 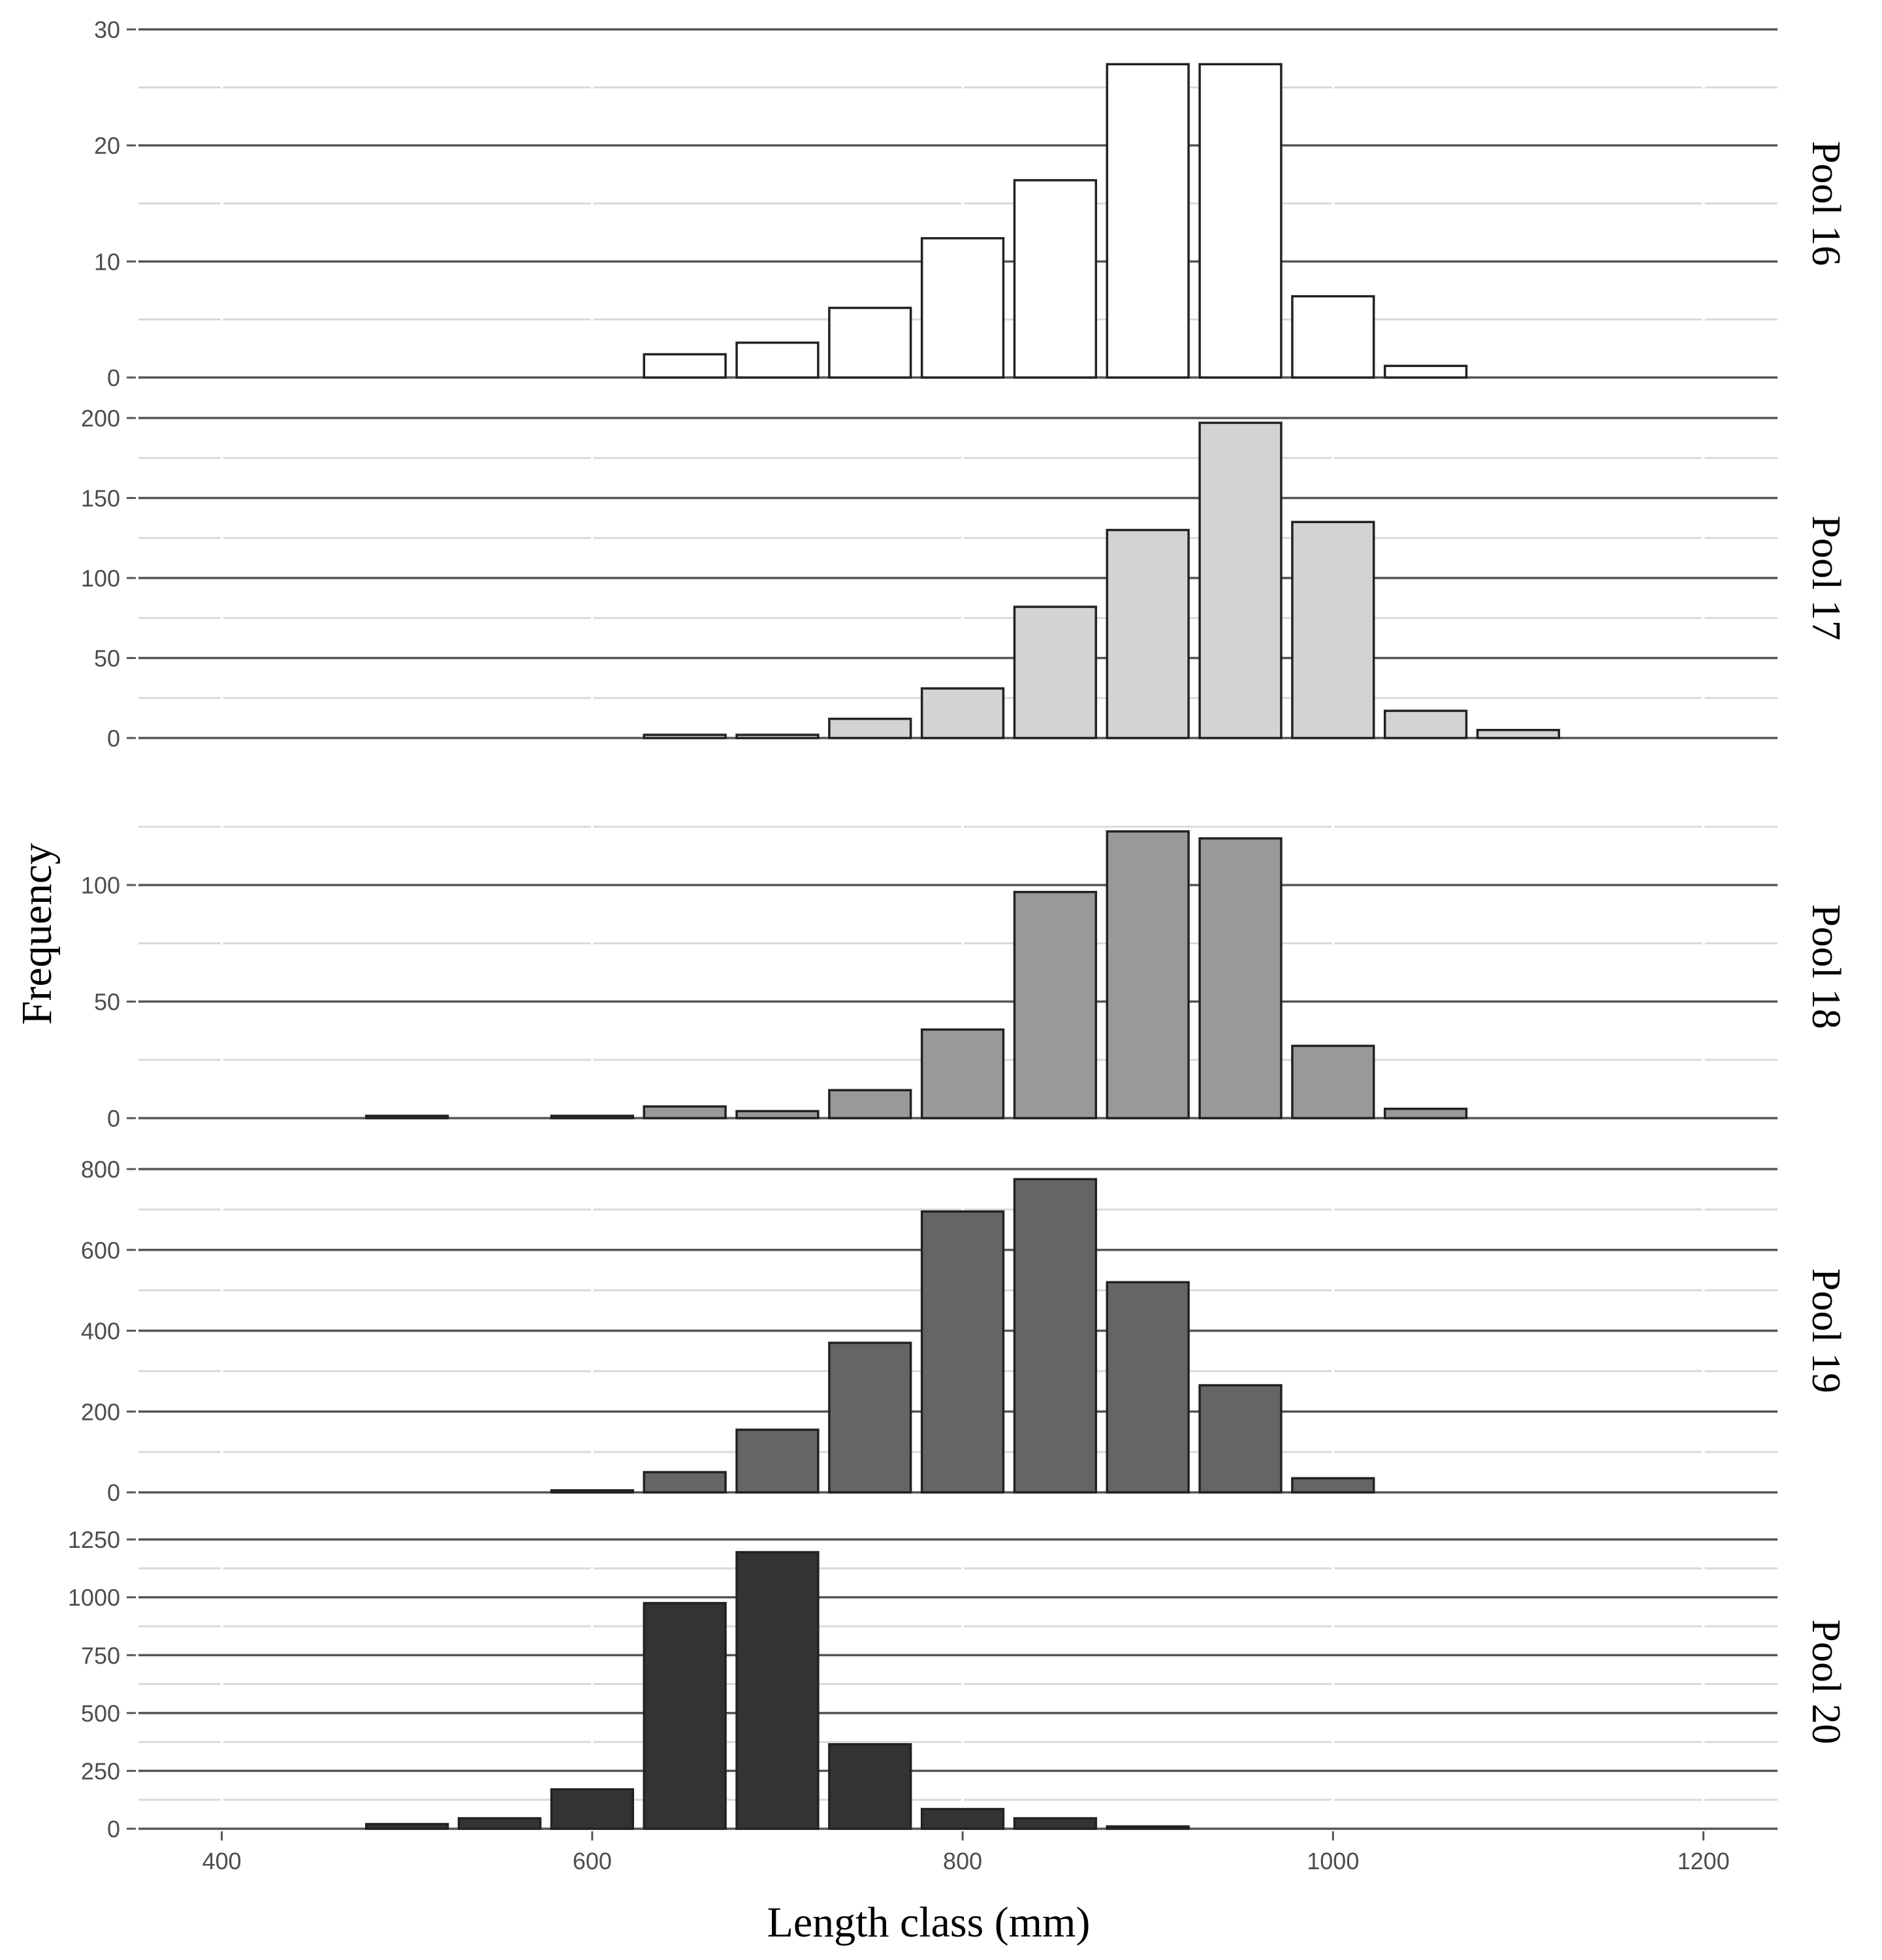 I want to click on x-axis-title: Length class (mm), so click(x=929, y=1922).